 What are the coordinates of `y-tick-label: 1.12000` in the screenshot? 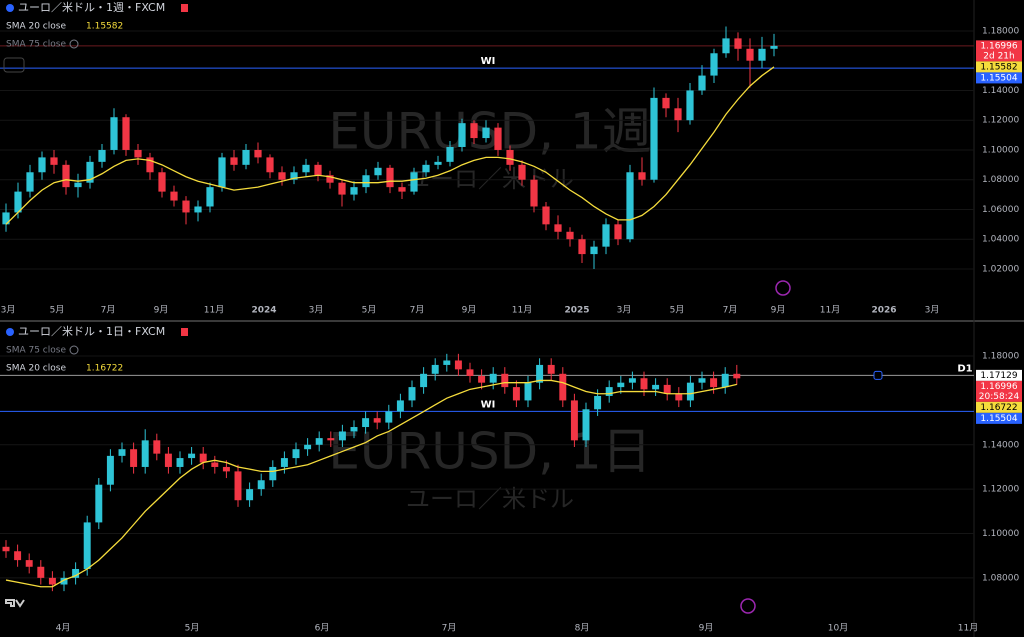 It's located at (1000, 490).